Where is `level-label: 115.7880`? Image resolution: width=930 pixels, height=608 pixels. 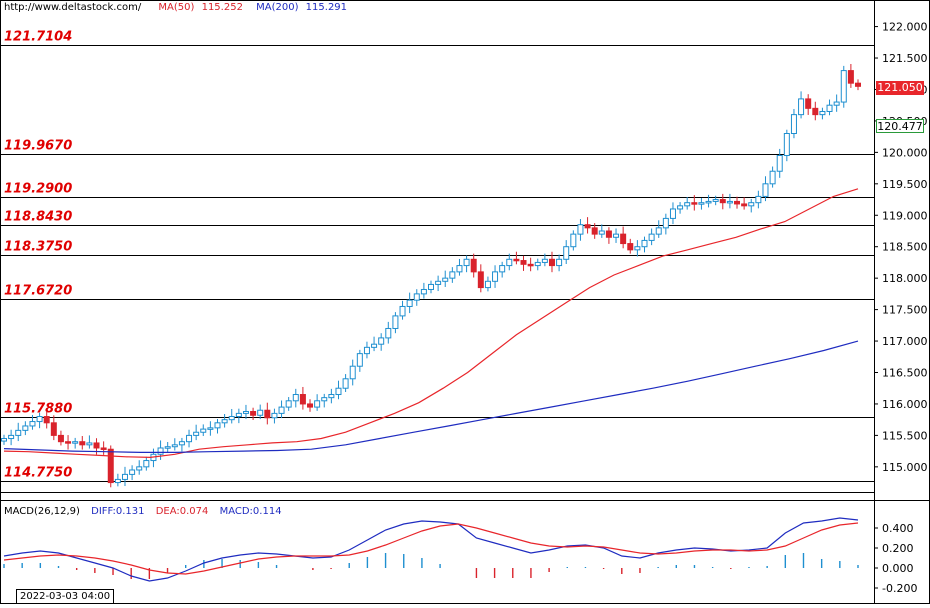
level-label: 115.7880 is located at coordinates (38, 409).